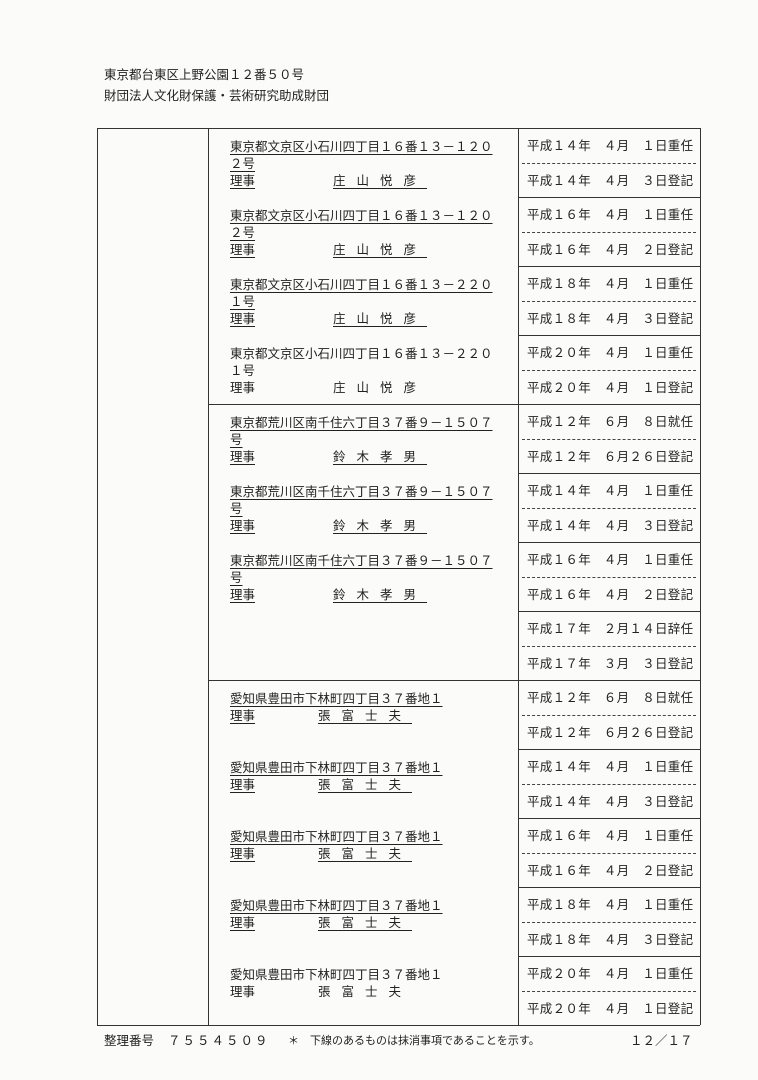 This screenshot has height=1080, width=758. I want to click on date-cell: 平成１７年 ３月 ３日登記, so click(610, 663).